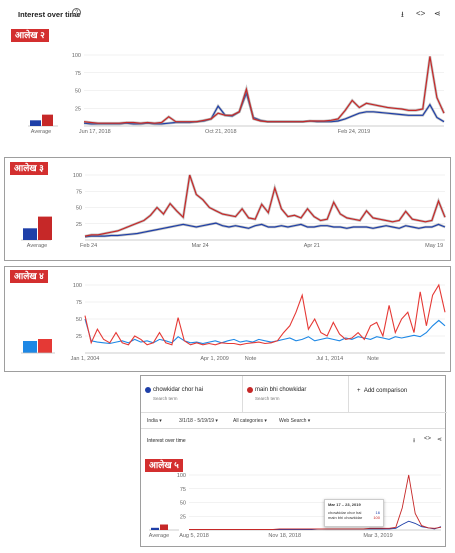 The height and width of the screenshot is (553, 455). What do you see at coordinates (428, 439) in the screenshot?
I see `embed-icon-2: <>` at bounding box center [428, 439].